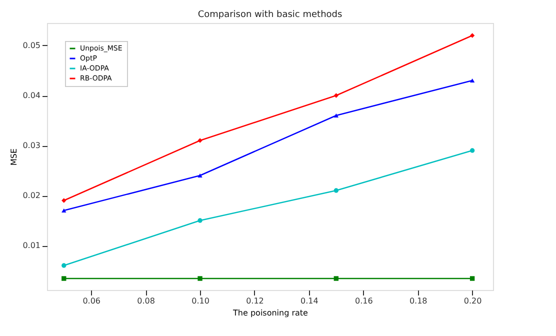  I want to click on x-tick-label: 0.20, so click(473, 301).